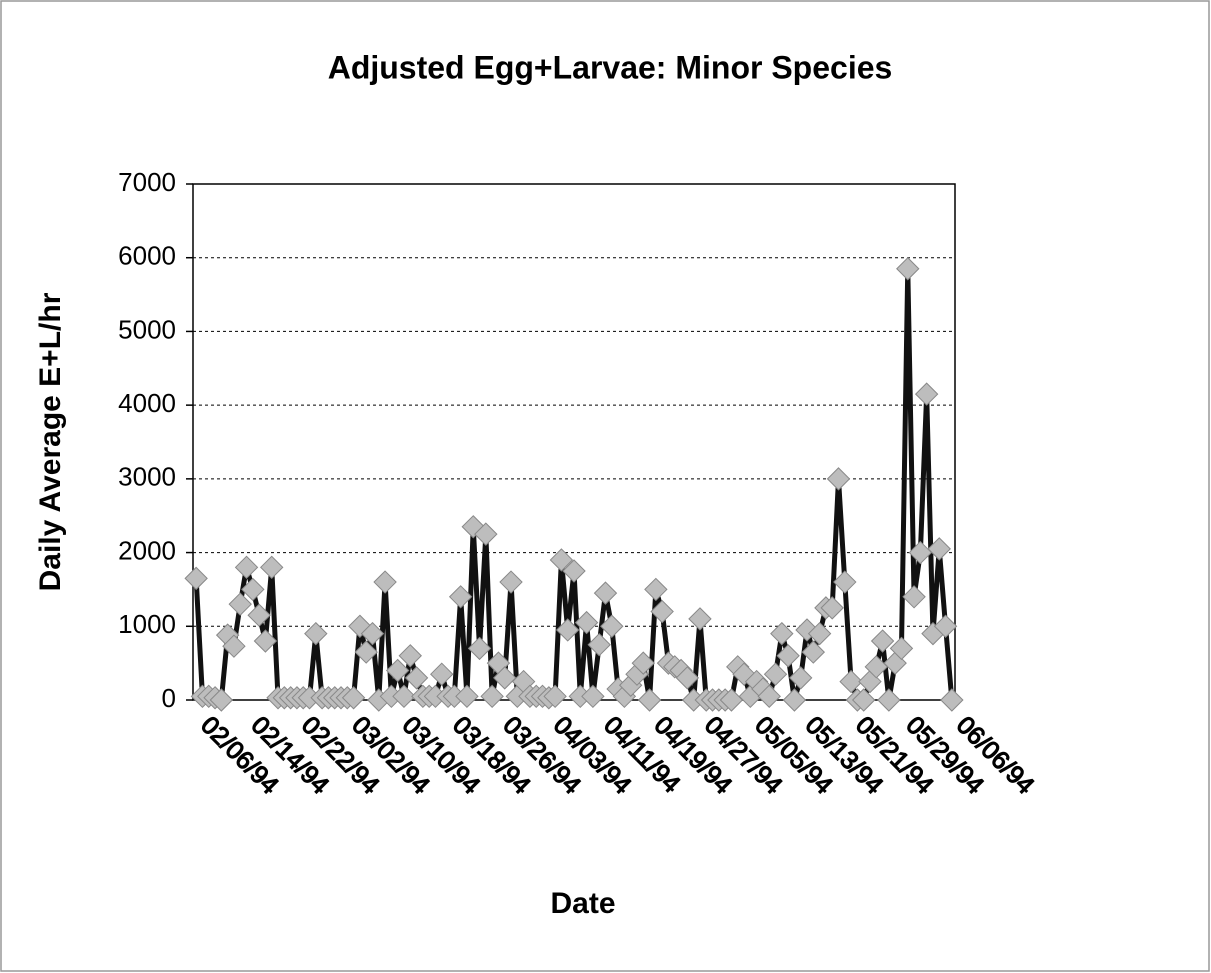  What do you see at coordinates (147, 550) in the screenshot?
I see `y-tick-label: 2000` at bounding box center [147, 550].